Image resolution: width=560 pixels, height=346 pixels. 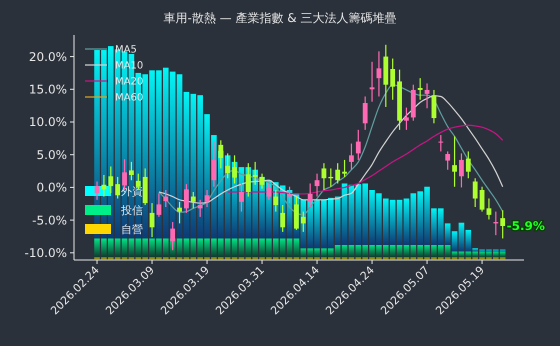 I want to click on y-tick-label: 5.0%, so click(x=51, y=155).